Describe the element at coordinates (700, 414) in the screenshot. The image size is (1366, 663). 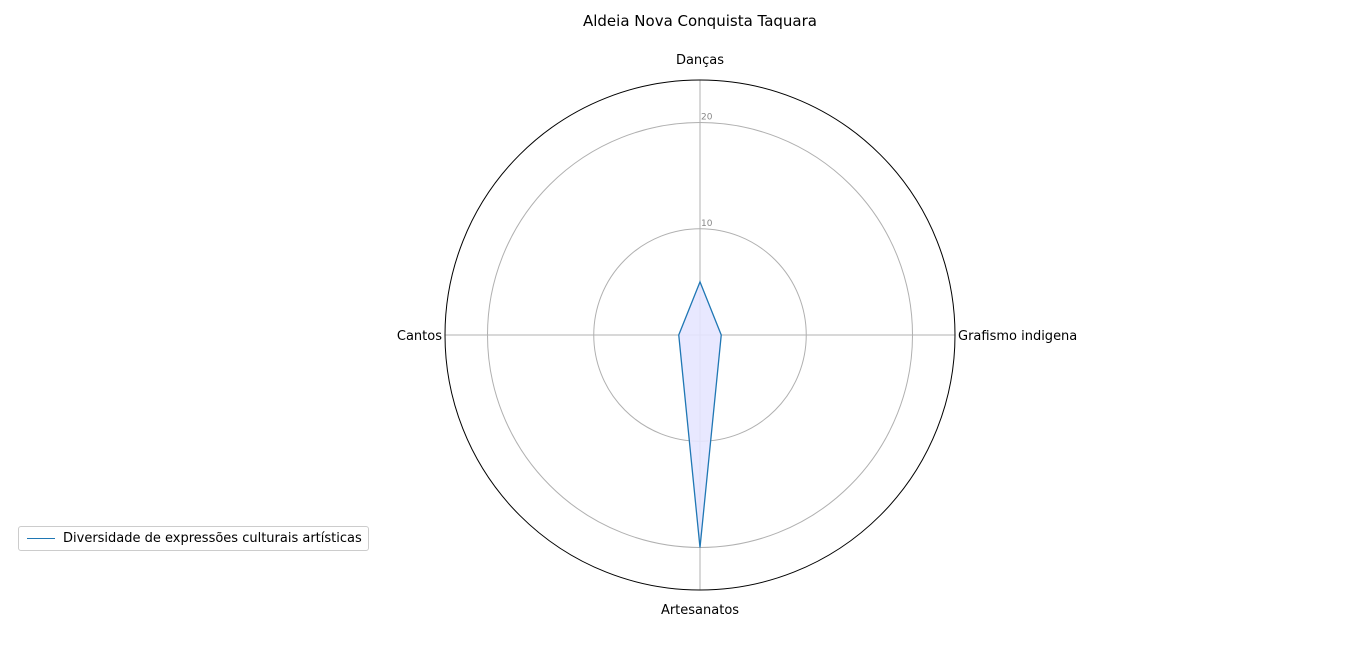
I see `series-area` at that location.